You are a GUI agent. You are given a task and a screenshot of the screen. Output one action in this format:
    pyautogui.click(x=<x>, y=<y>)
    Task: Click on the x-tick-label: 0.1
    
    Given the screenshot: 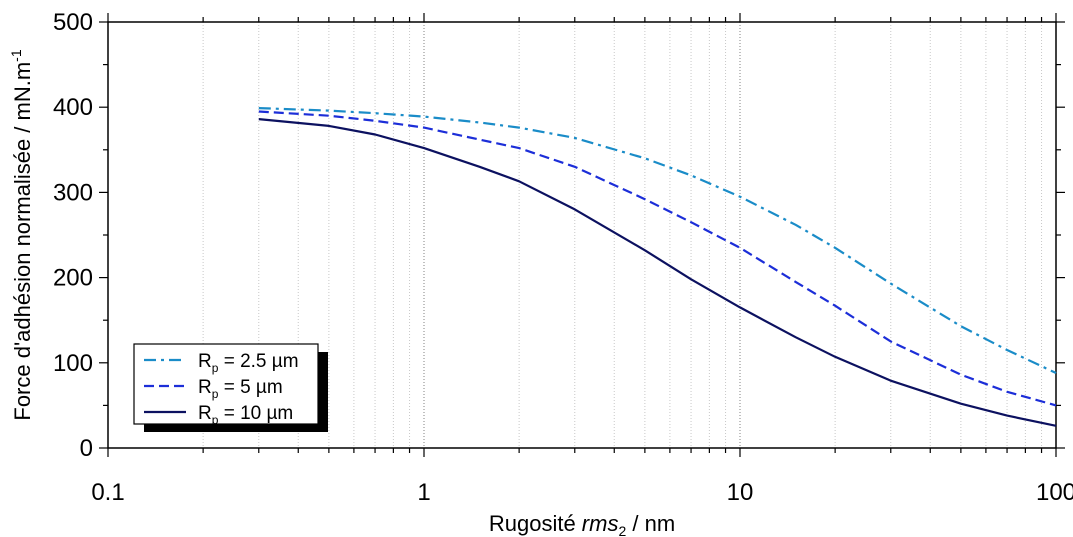 What is the action you would take?
    pyautogui.click(x=107, y=492)
    